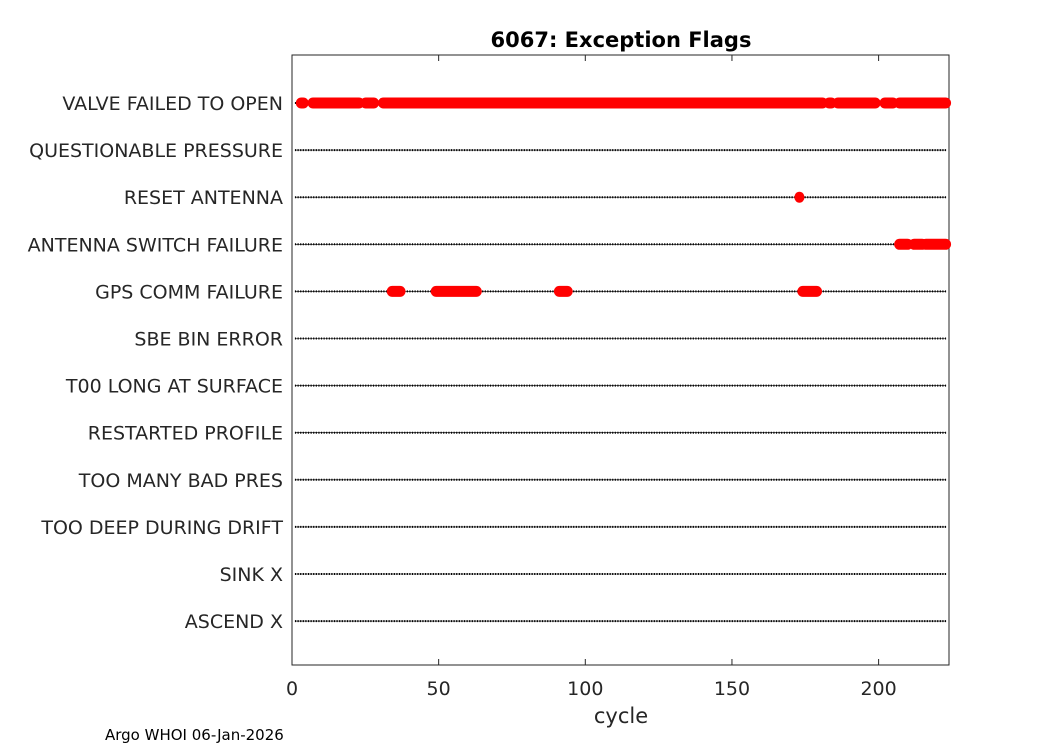  What do you see at coordinates (180, 481) in the screenshot?
I see `y-category-label: TOO MANY BAD PRES` at bounding box center [180, 481].